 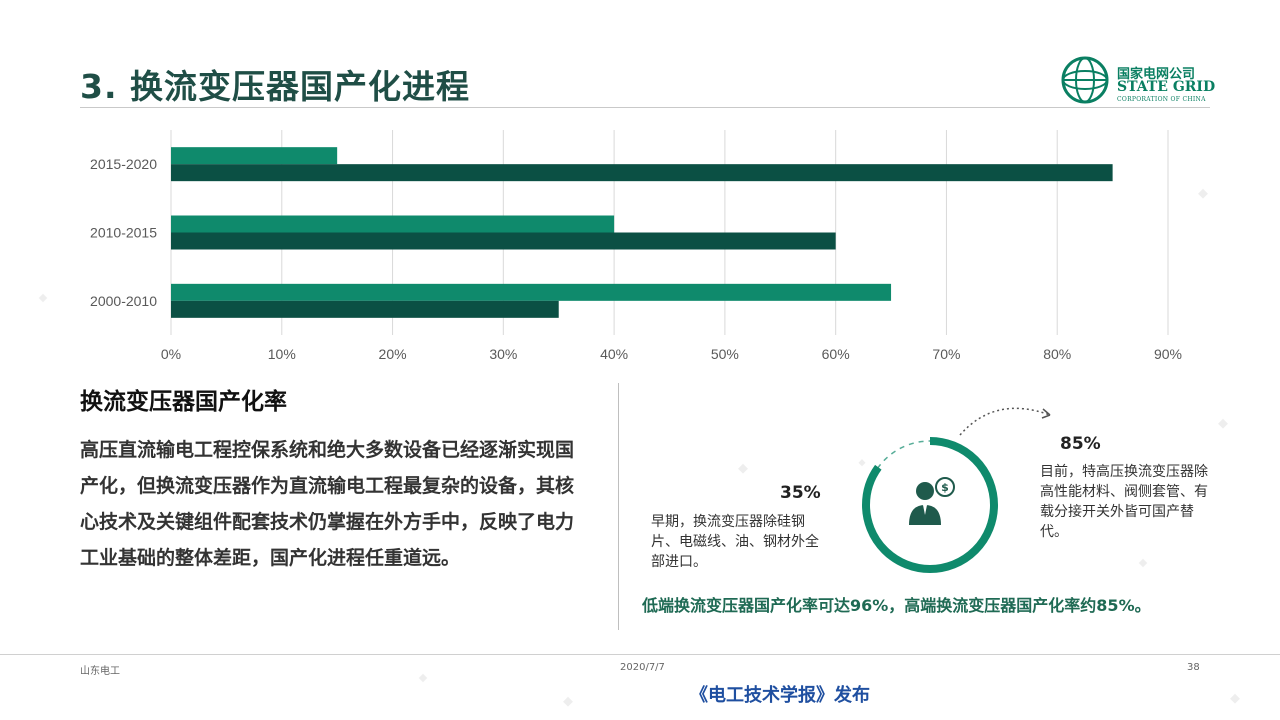 I want to click on y-category-label: 2010-2015, so click(x=123, y=233).